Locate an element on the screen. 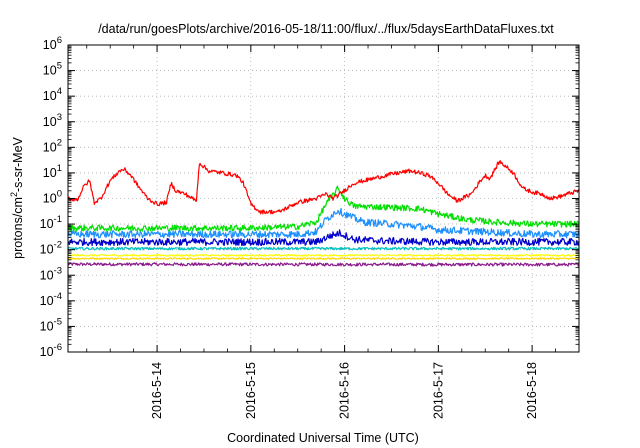 The height and width of the screenshot is (448, 640). x-tick-label: 2016-5-14 is located at coordinates (157, 390).